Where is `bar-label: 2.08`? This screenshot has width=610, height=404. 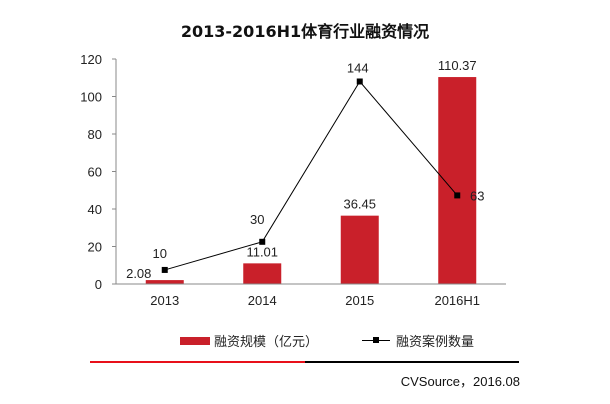
bar-label: 2.08 is located at coordinates (138, 273).